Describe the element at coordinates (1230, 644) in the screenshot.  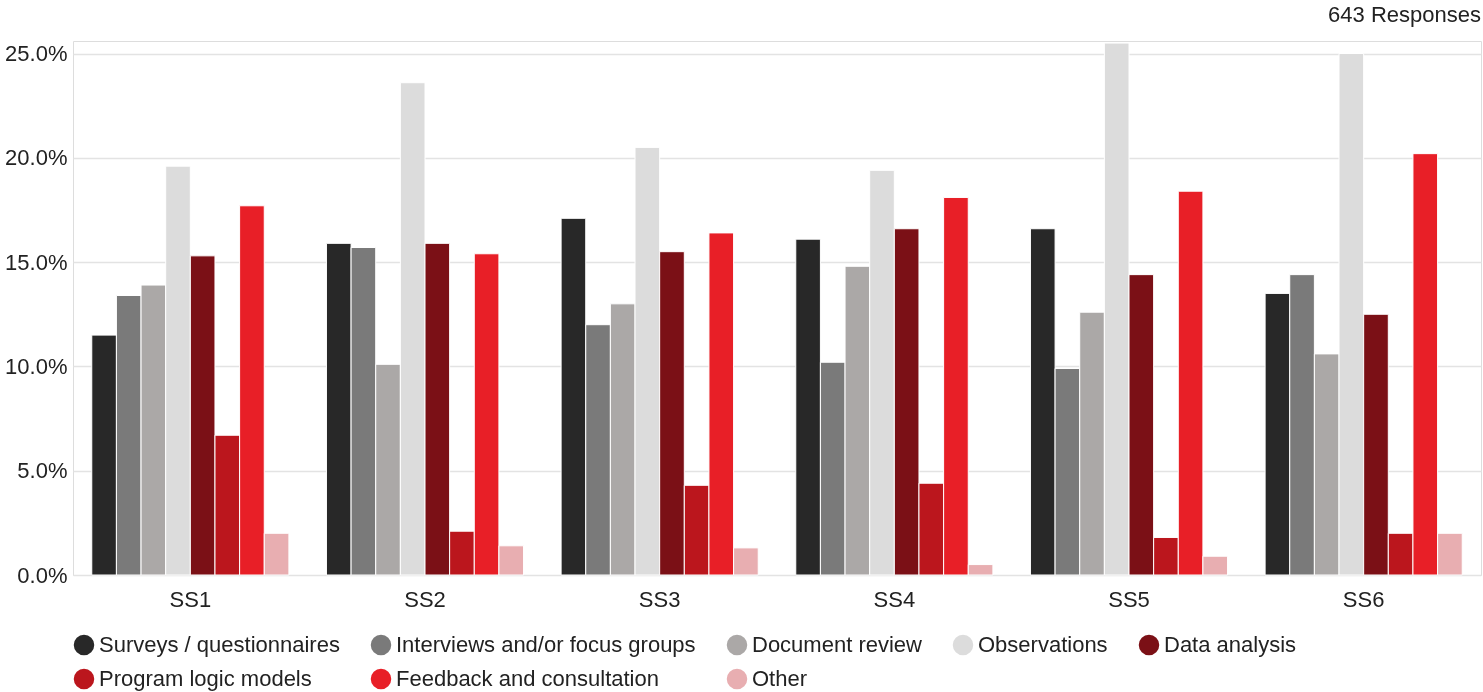
I see `legend-label: Data analysis` at that location.